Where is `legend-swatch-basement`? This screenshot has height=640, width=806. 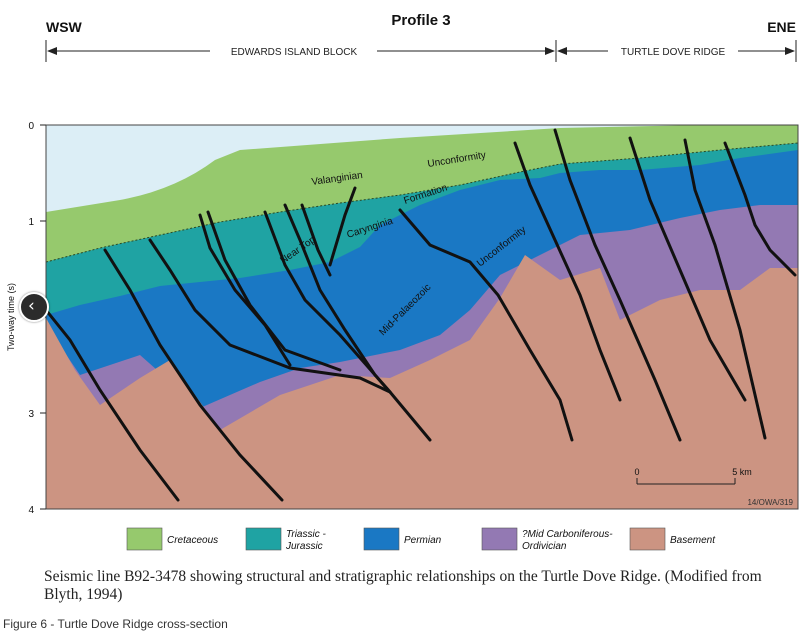
legend-swatch-basement is located at coordinates (647, 539).